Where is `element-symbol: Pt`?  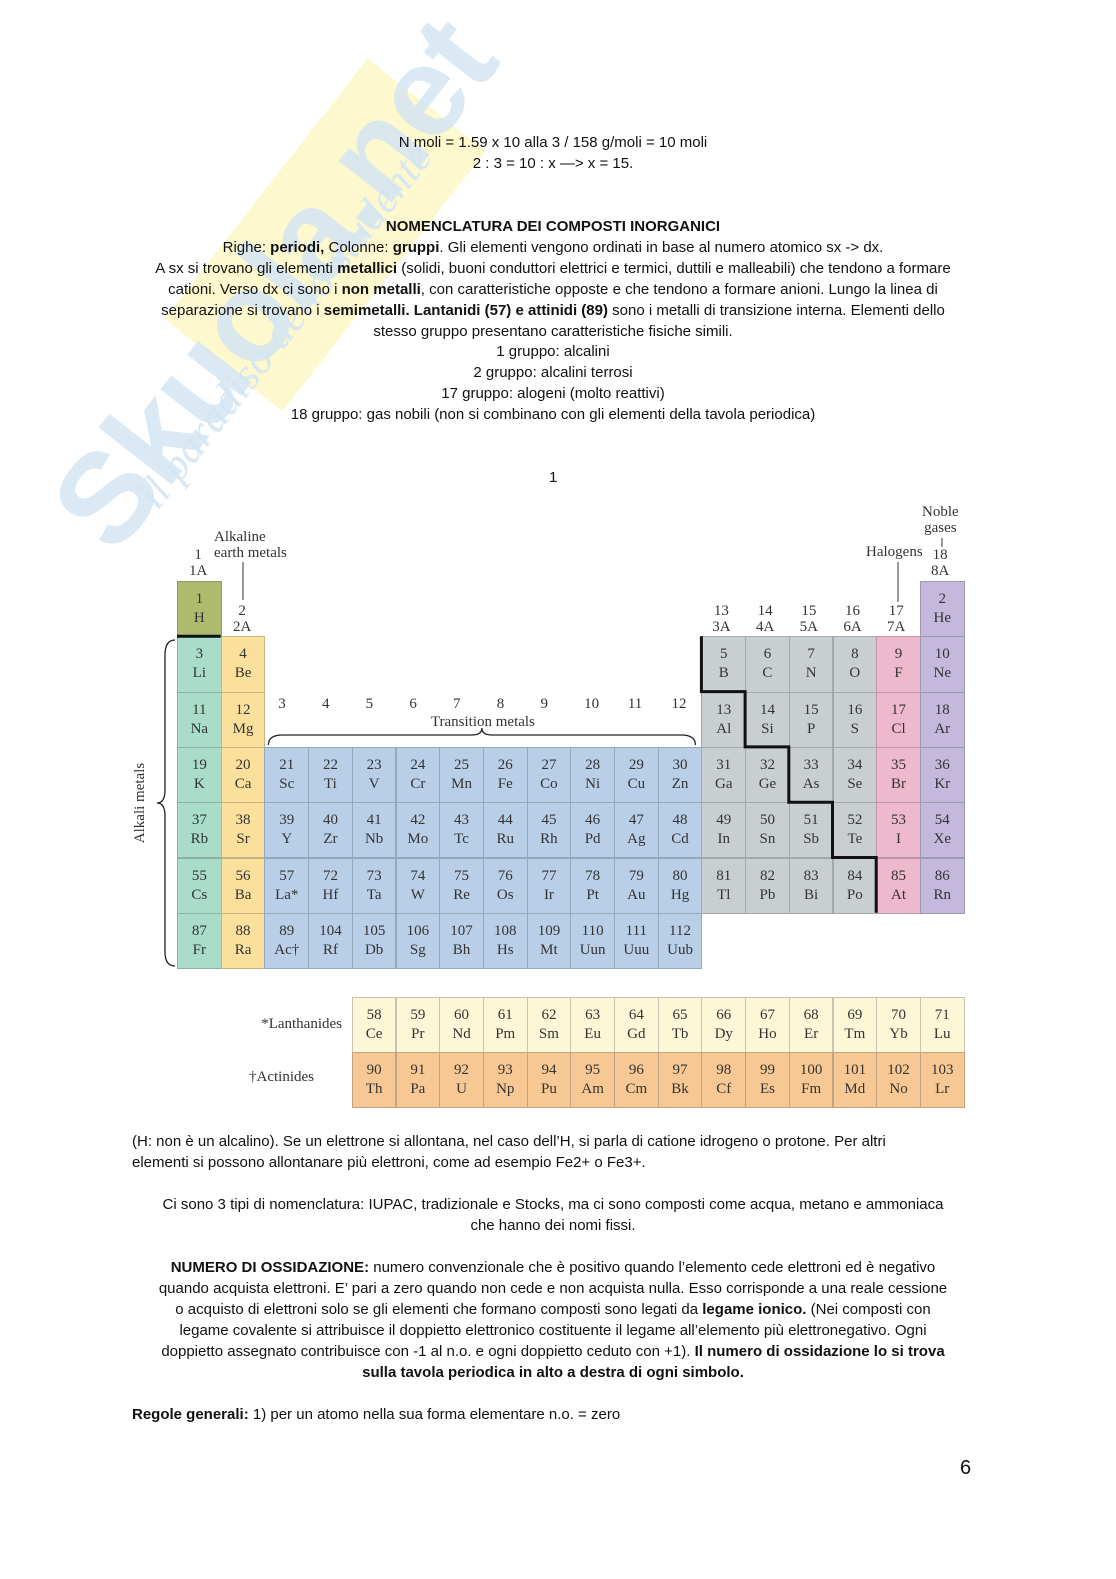 element-symbol: Pt is located at coordinates (592, 894).